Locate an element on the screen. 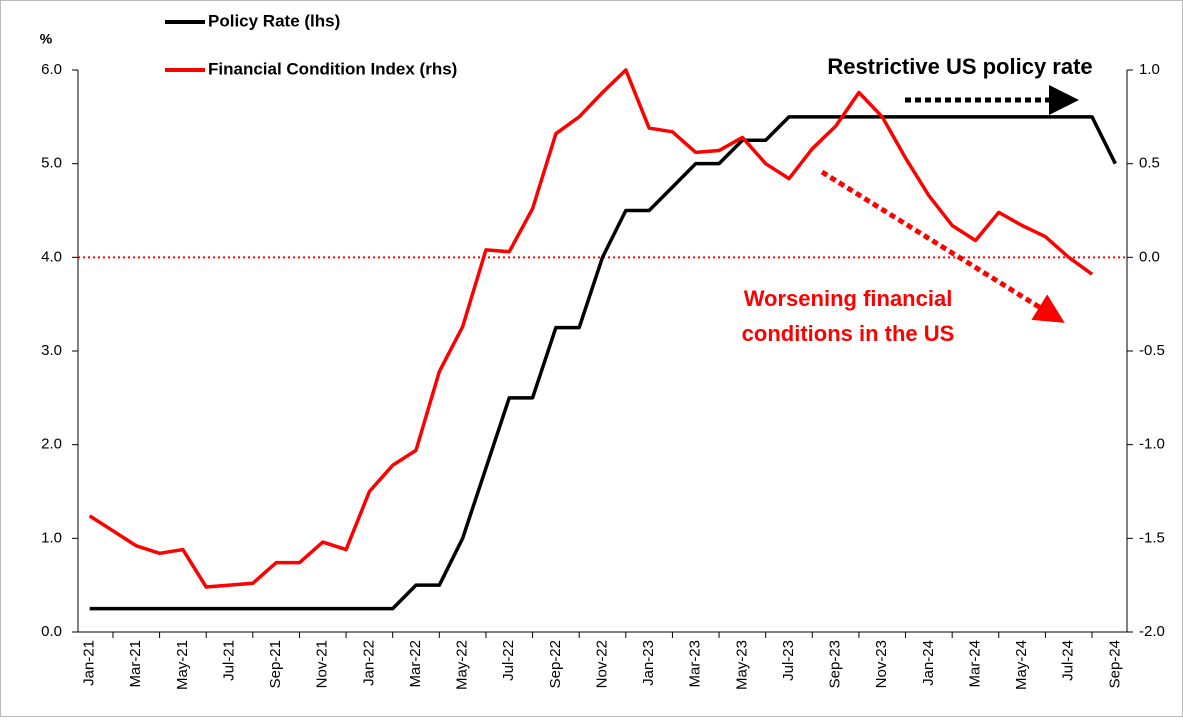 The height and width of the screenshot is (722, 1183). x-tick-label: Mar-22 is located at coordinates (415, 664).